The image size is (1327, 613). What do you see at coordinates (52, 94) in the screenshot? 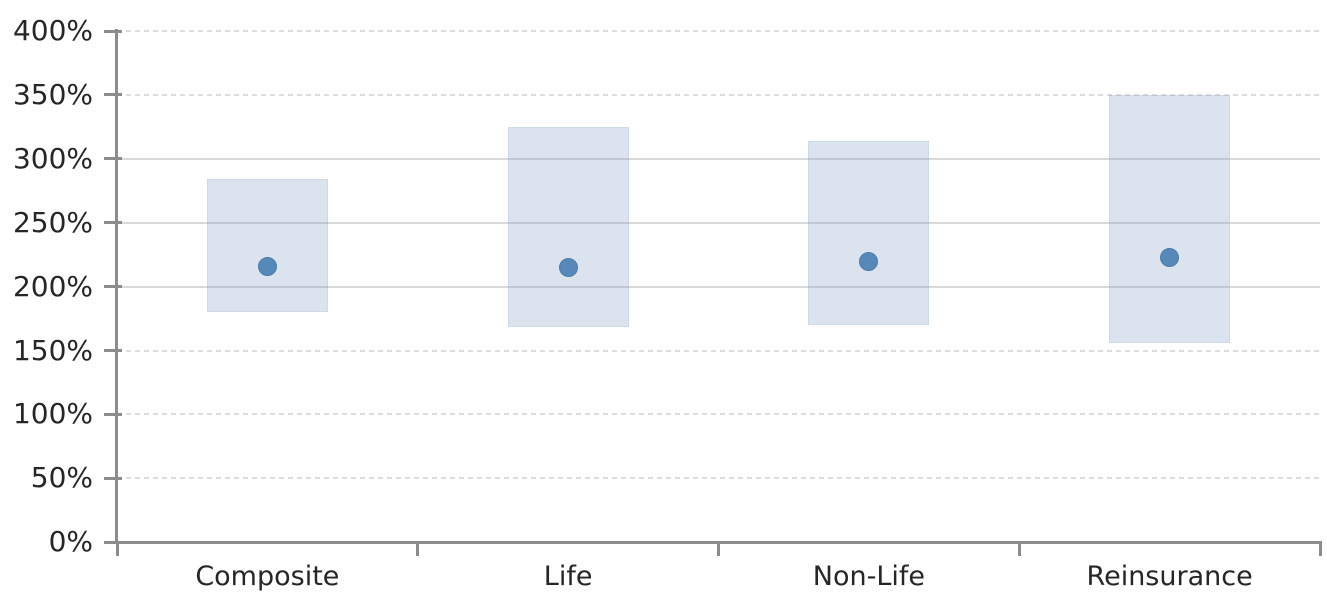
I see `y-axis-label-350: 350%` at bounding box center [52, 94].